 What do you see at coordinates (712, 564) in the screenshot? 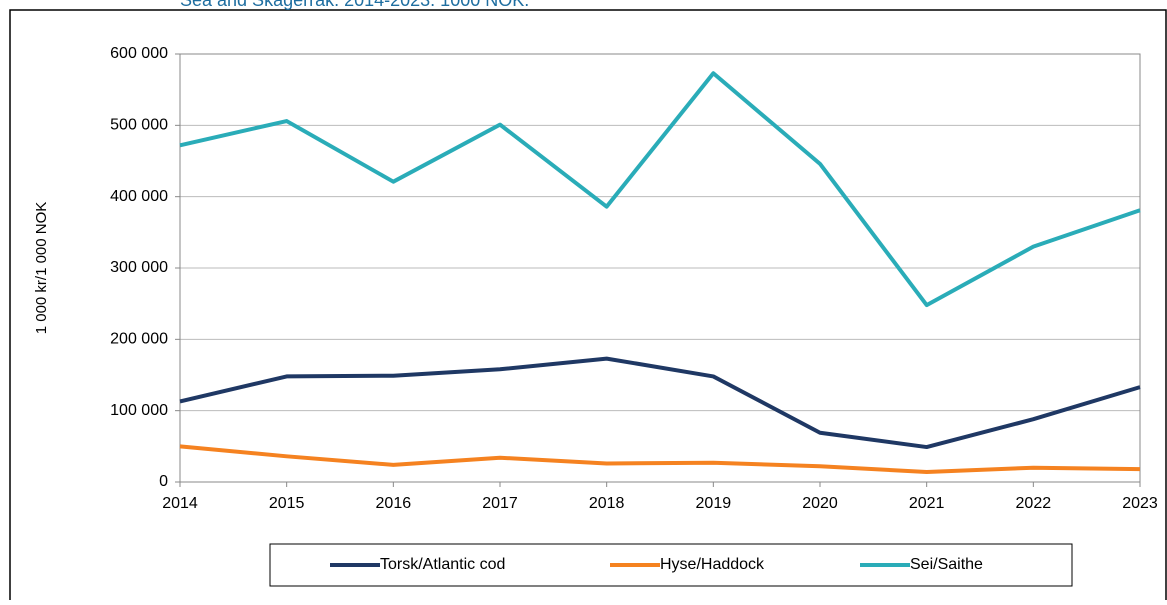
I see `legend-label: Hyse/Haddock` at bounding box center [712, 564].